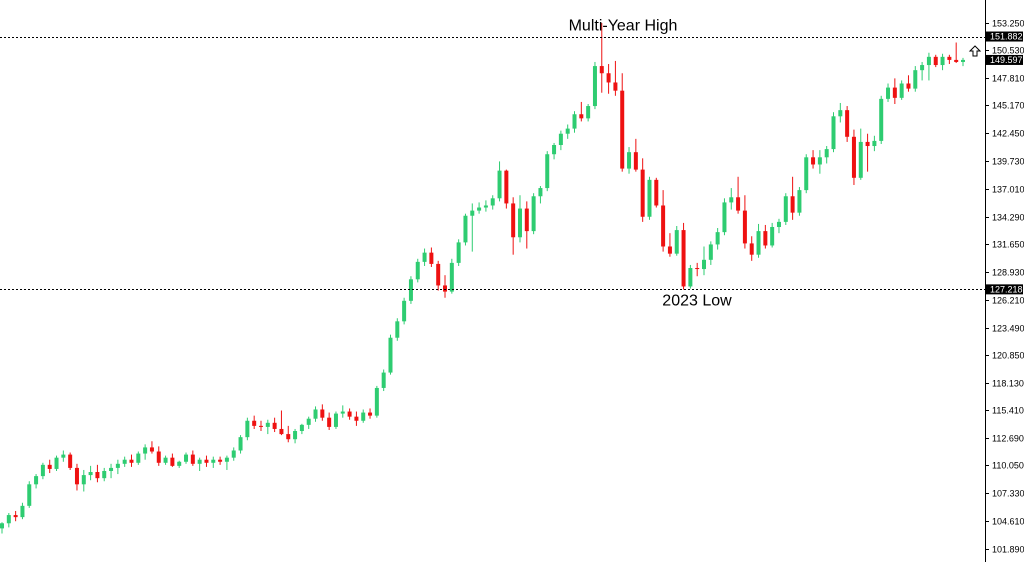 This screenshot has height=562, width=1024. I want to click on y-tick-label: 107.330, so click(1008, 494).